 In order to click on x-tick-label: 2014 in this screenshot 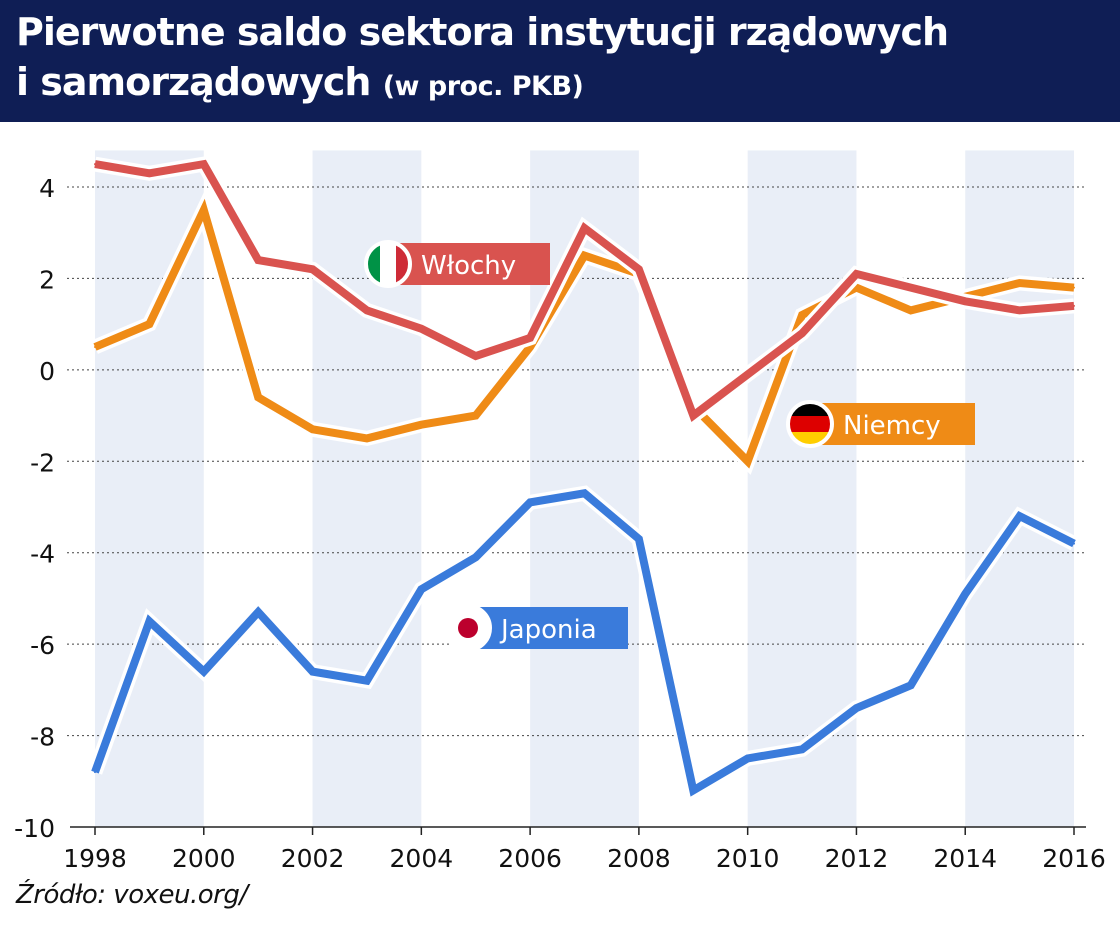, I will do `click(965, 858)`.